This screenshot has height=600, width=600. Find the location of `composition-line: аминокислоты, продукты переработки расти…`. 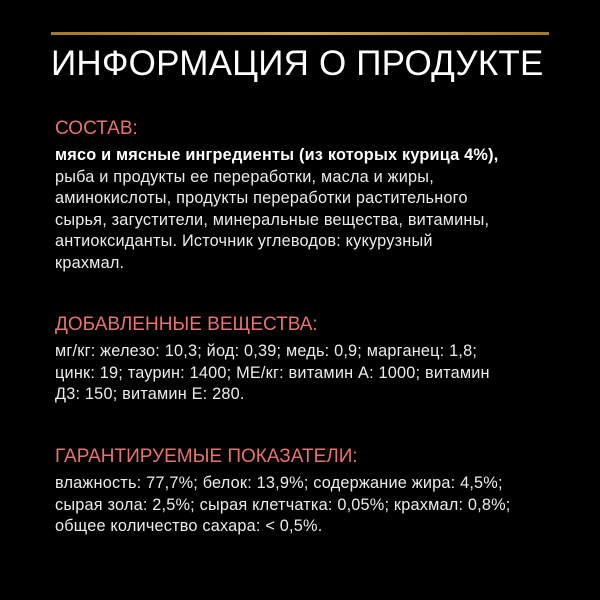

composition-line: аминокислоты, продукты переработки расти… is located at coordinates (261, 198).